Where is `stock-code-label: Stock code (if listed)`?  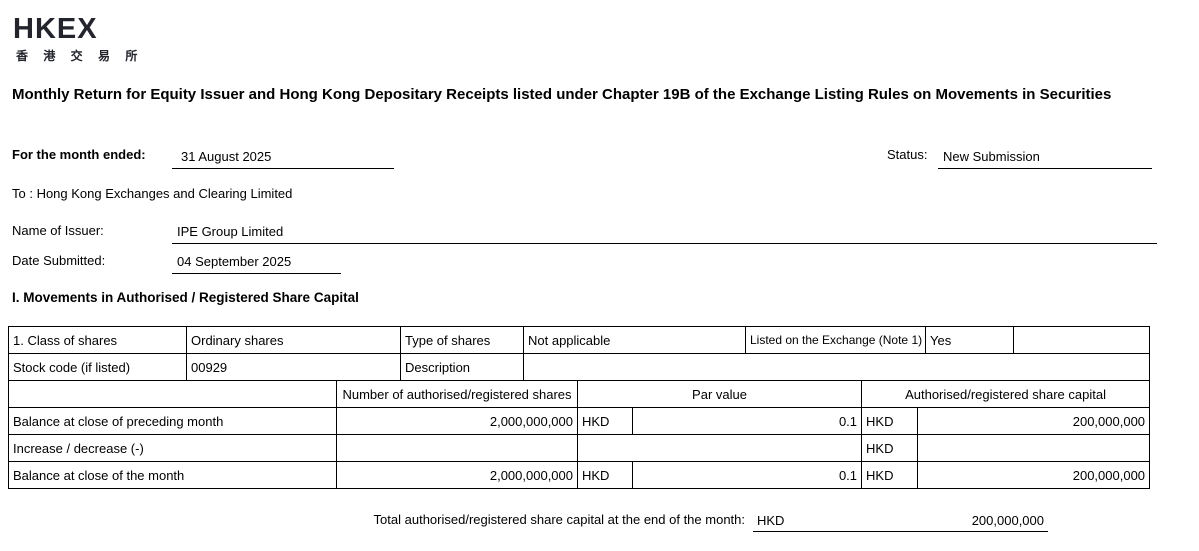 stock-code-label: Stock code (if listed) is located at coordinates (97, 367).